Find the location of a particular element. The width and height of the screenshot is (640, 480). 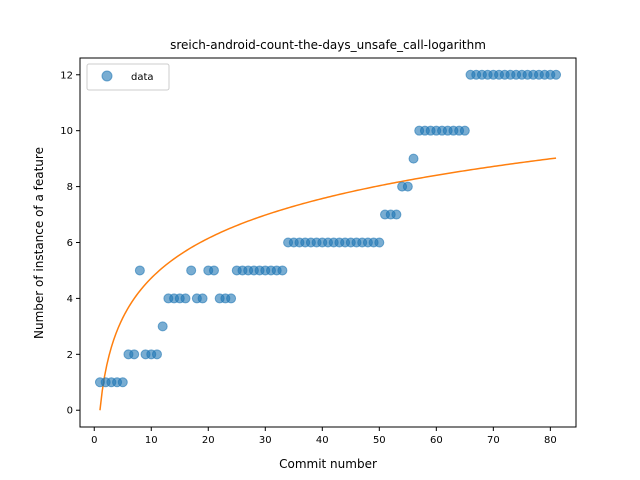

x-tick-label: 30 is located at coordinates (265, 440).